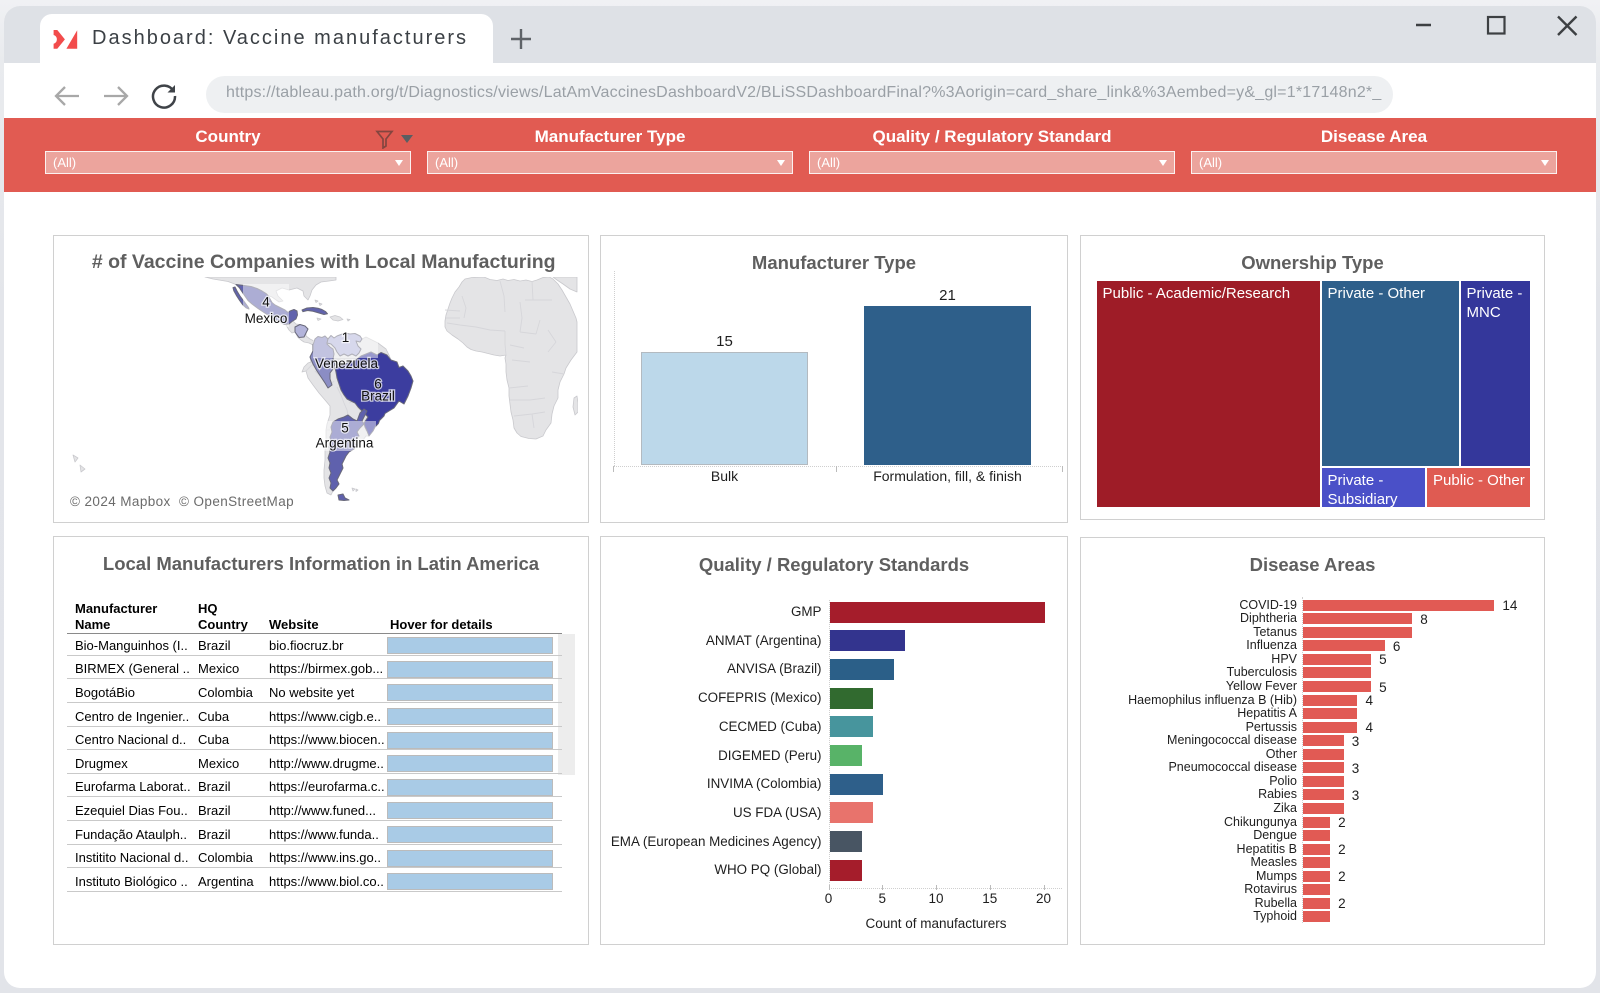 The image size is (1600, 993). I want to click on svg-text: Argentina, so click(345, 443).